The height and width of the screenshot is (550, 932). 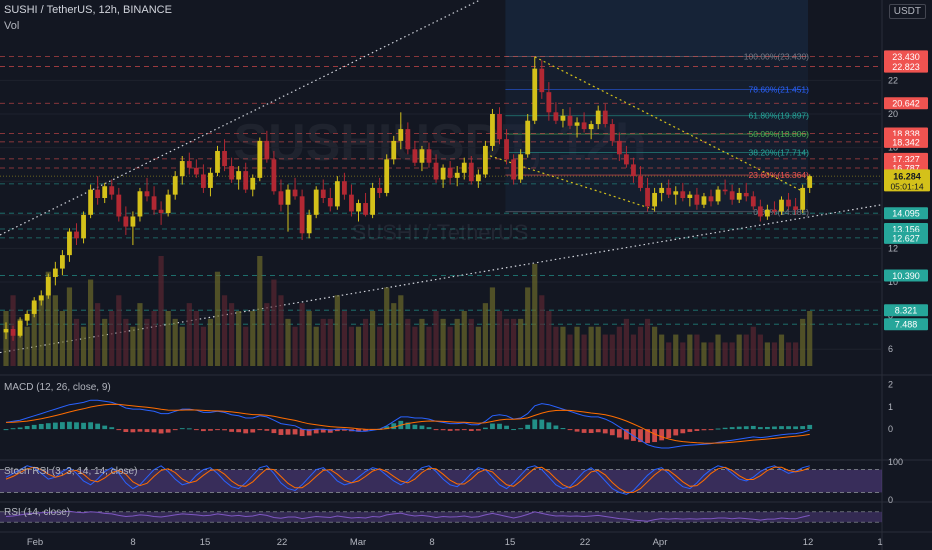 What do you see at coordinates (441, 516) in the screenshot?
I see `rsi-pane` at bounding box center [441, 516].